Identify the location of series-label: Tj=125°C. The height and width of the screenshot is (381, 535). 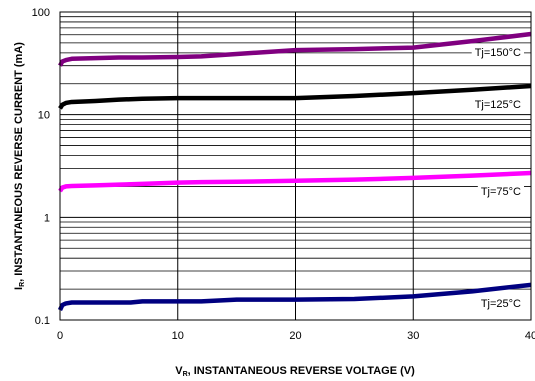
(498, 105).